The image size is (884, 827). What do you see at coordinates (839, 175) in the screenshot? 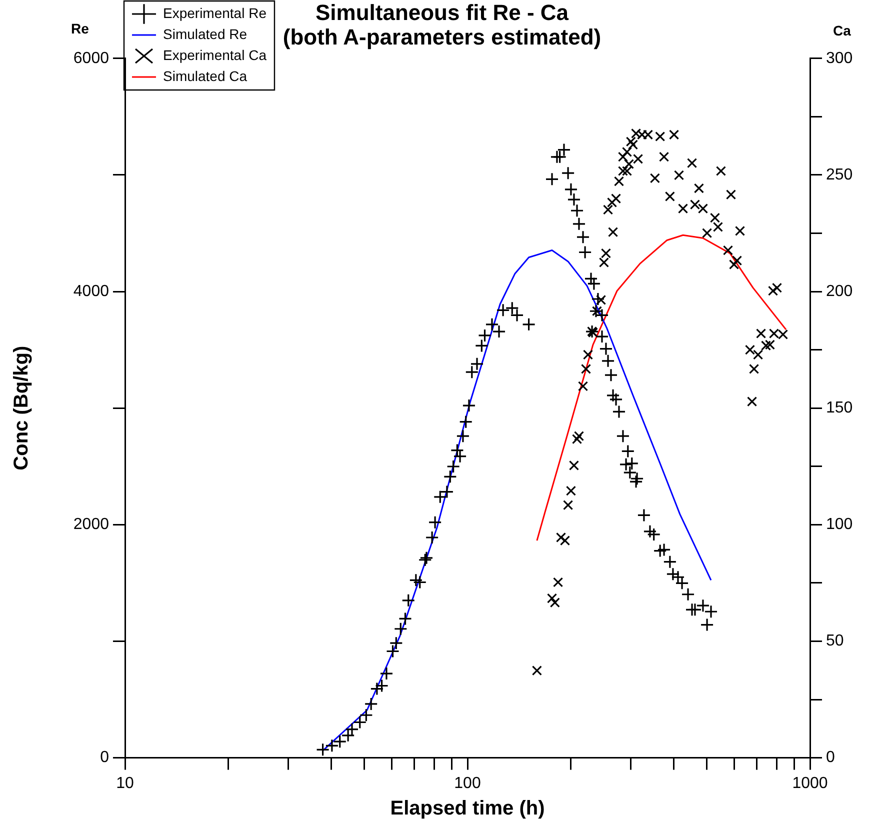
I see `y2-tick-label: 250` at bounding box center [839, 175].